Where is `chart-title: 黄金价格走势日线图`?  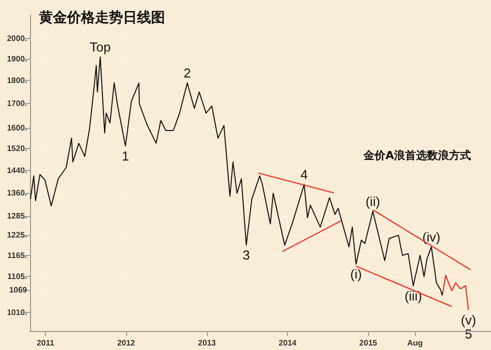 chart-title: 黄金价格走势日线图 is located at coordinates (101, 18).